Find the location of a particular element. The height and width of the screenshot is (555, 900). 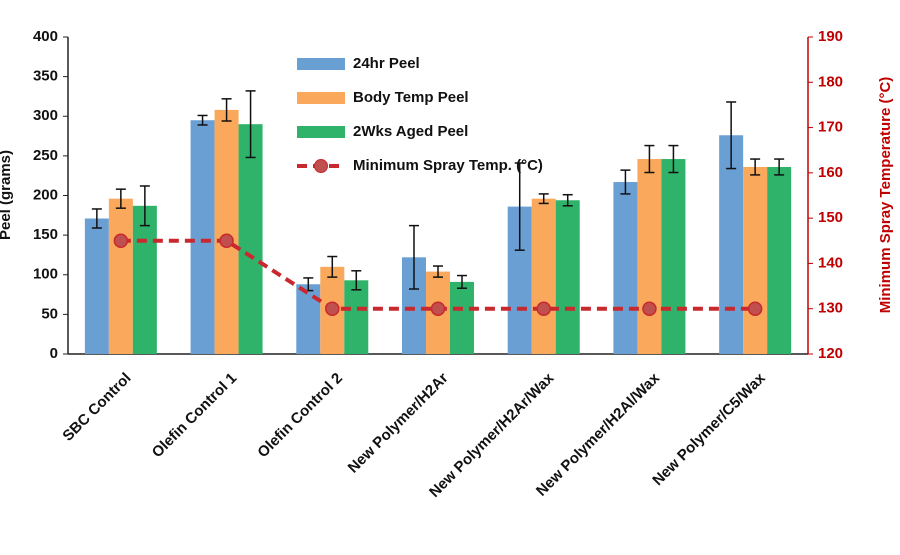

y2-tick-label: 120 is located at coordinates (830, 353).